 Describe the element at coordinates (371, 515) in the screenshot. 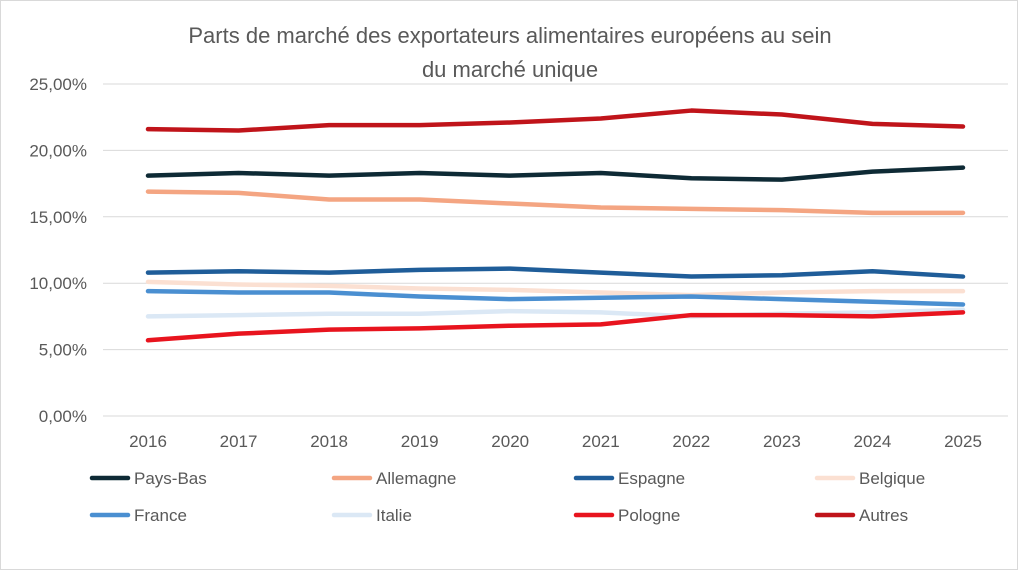

I see `legend-item: Italie` at that location.